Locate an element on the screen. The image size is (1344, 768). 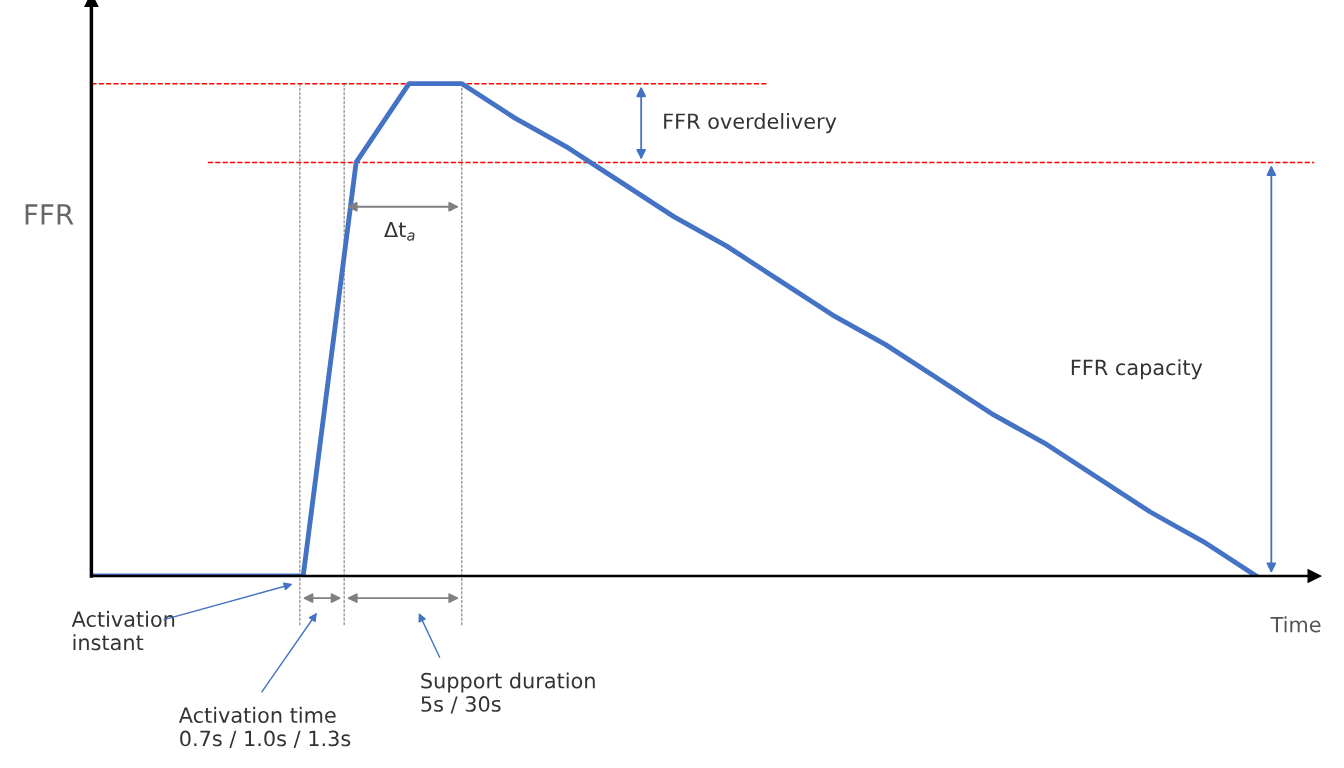
x-axis-title: Time is located at coordinates (1295, 624).